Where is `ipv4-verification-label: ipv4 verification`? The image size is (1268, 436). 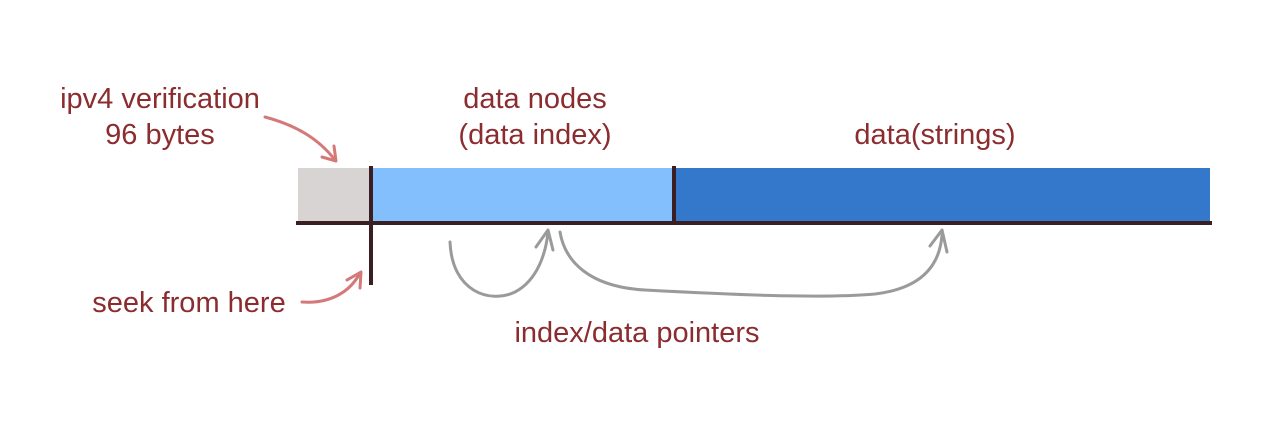 ipv4-verification-label: ipv4 verification is located at coordinates (160, 99).